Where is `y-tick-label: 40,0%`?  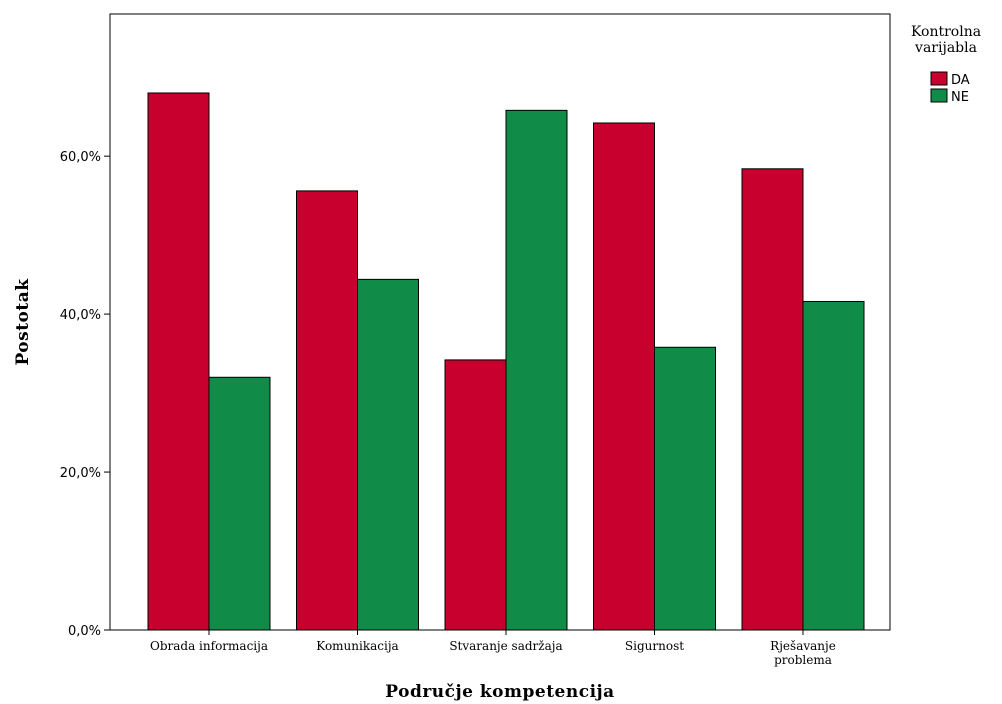
y-tick-label: 40,0% is located at coordinates (80, 315).